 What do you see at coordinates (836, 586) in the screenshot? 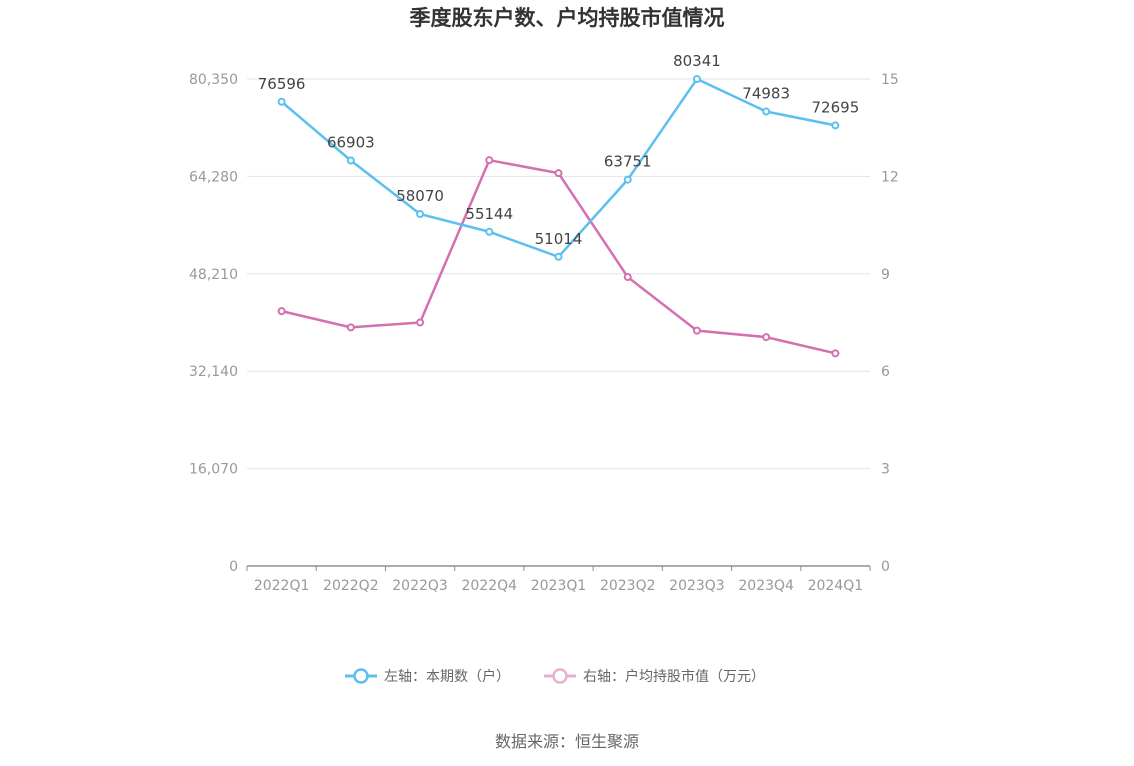
I see `x-tick-label: 2024Q1` at bounding box center [836, 586].